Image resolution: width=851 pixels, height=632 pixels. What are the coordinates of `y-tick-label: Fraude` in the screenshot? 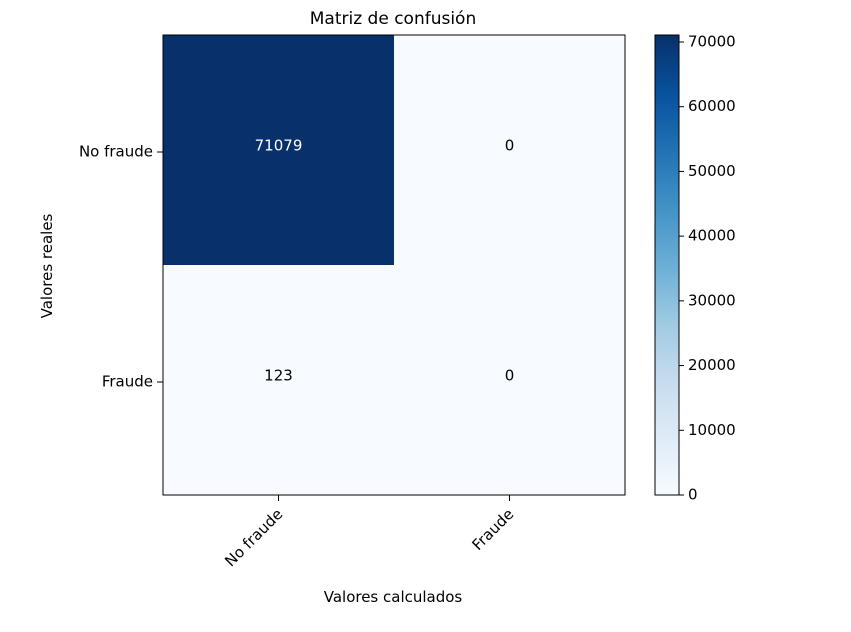 It's located at (127, 382).